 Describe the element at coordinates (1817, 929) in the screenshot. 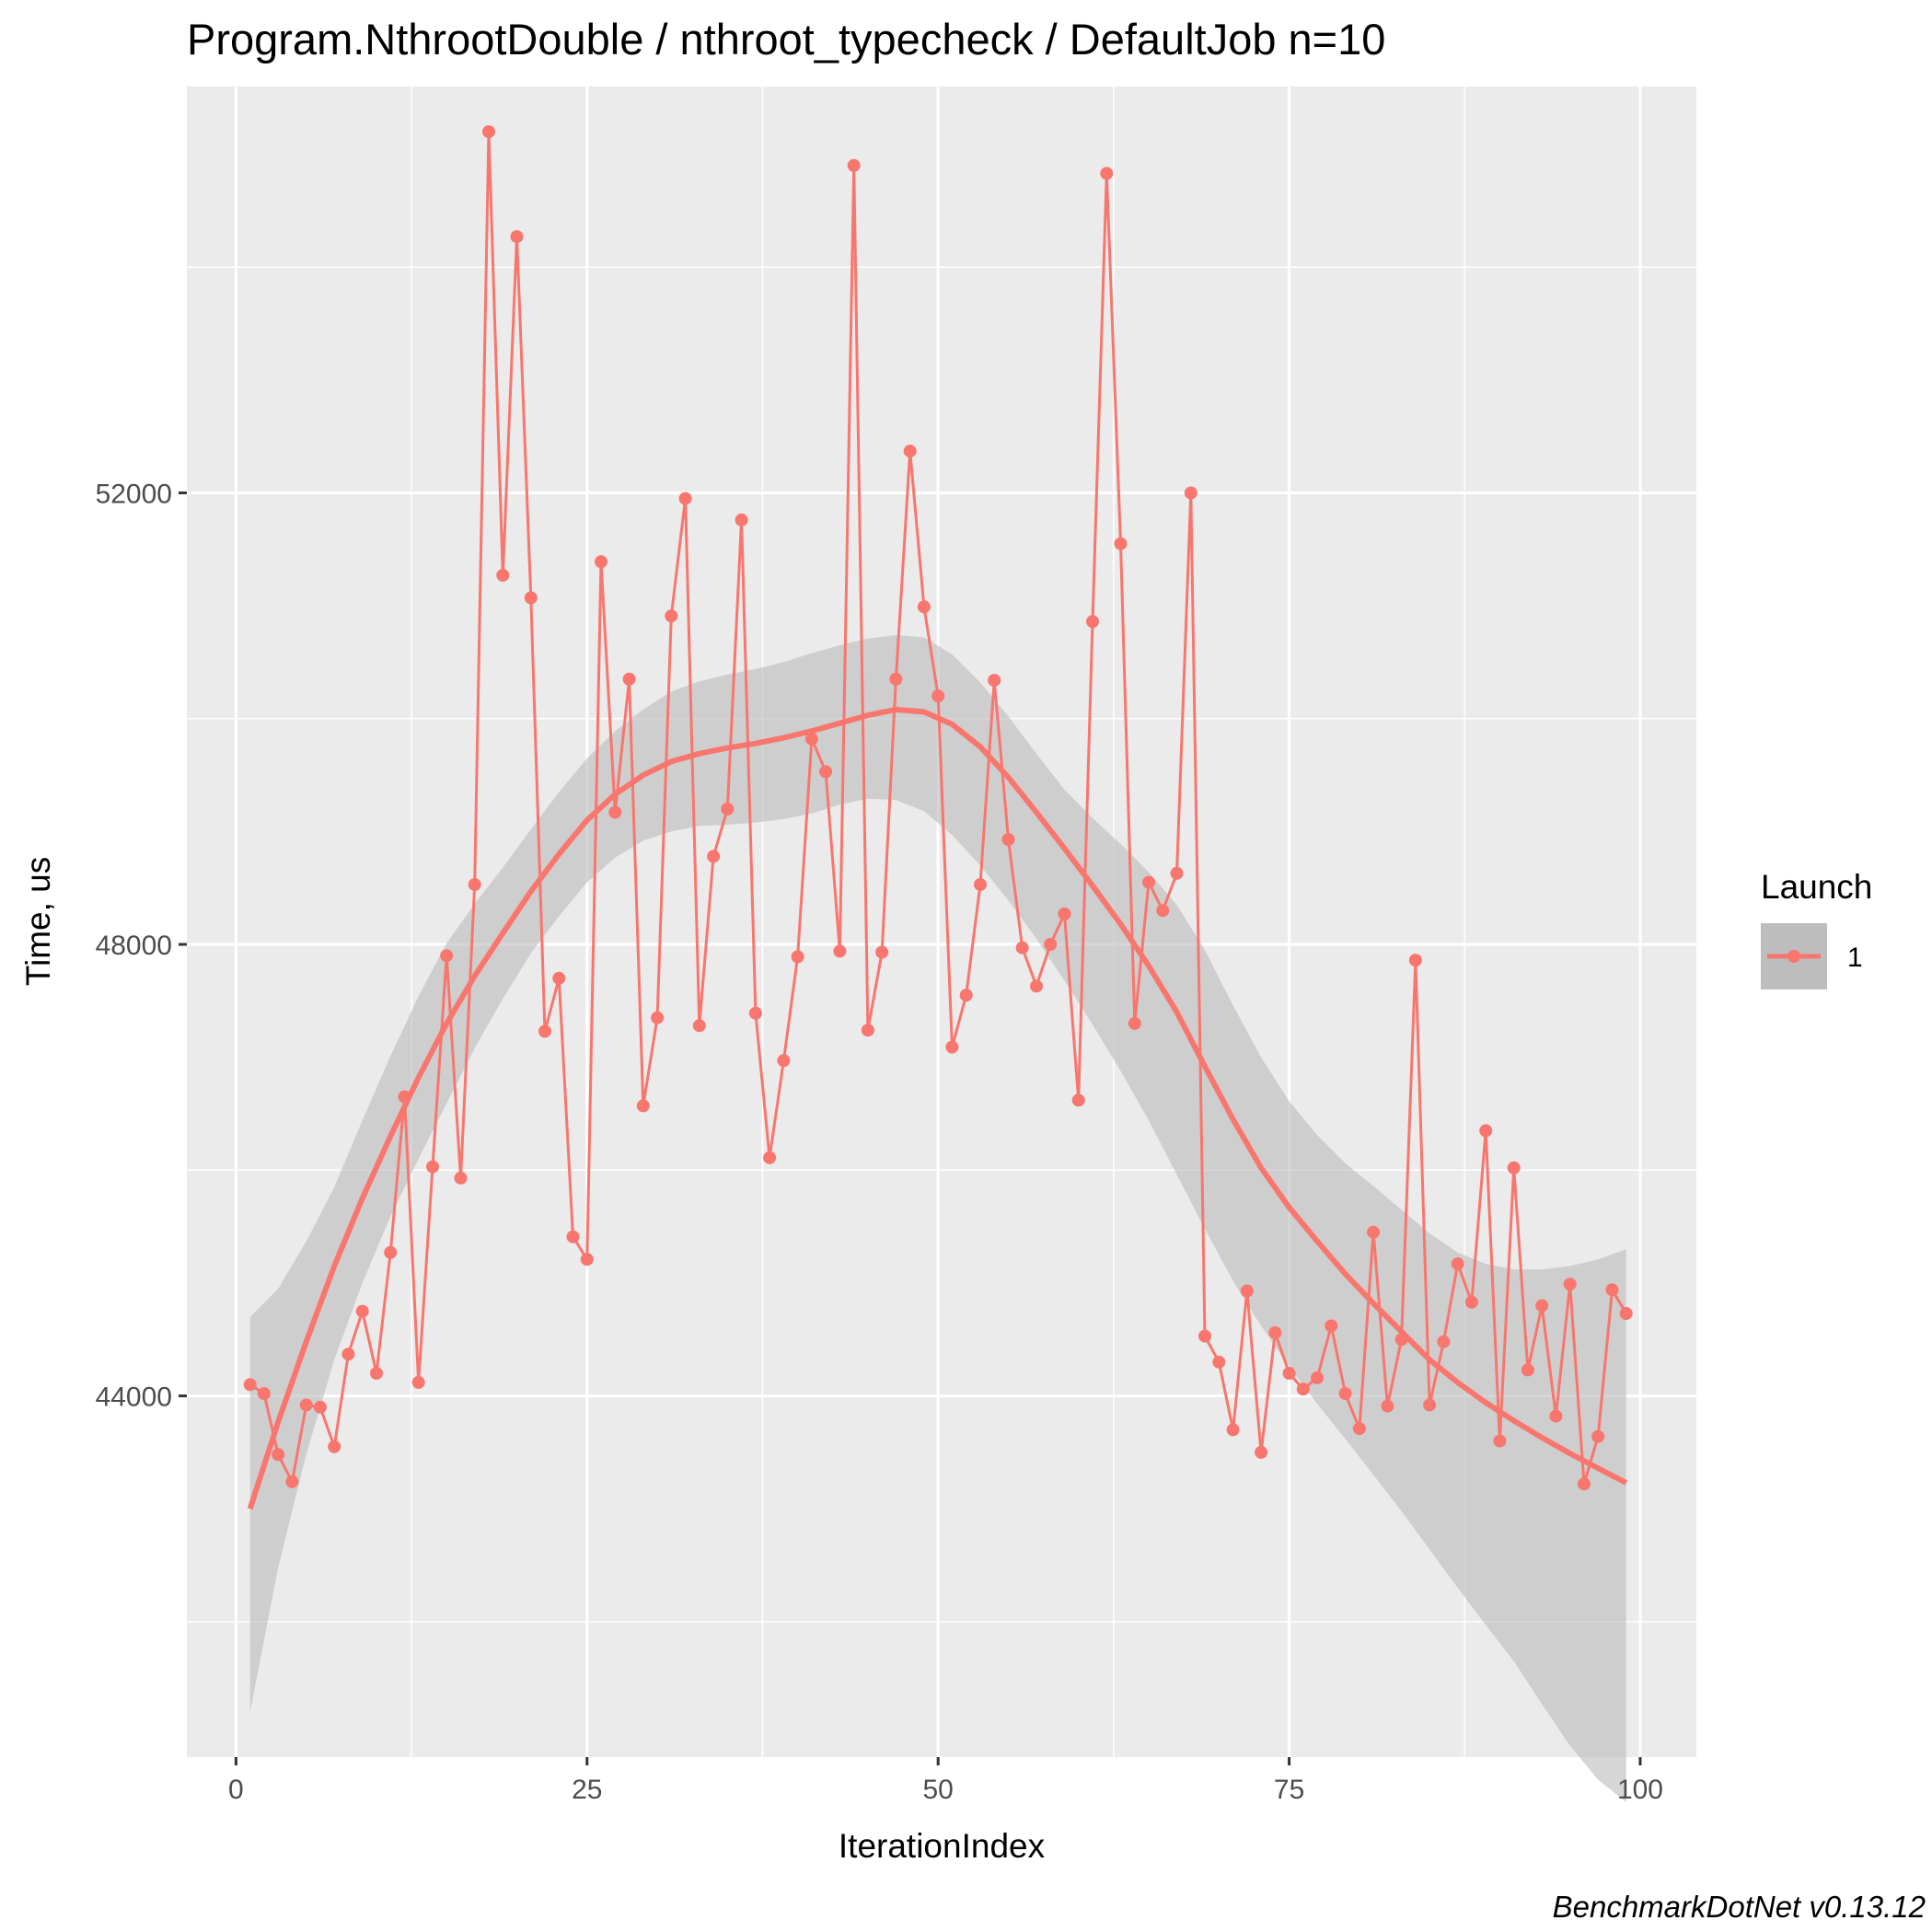

I see `legend: Launch 1` at that location.